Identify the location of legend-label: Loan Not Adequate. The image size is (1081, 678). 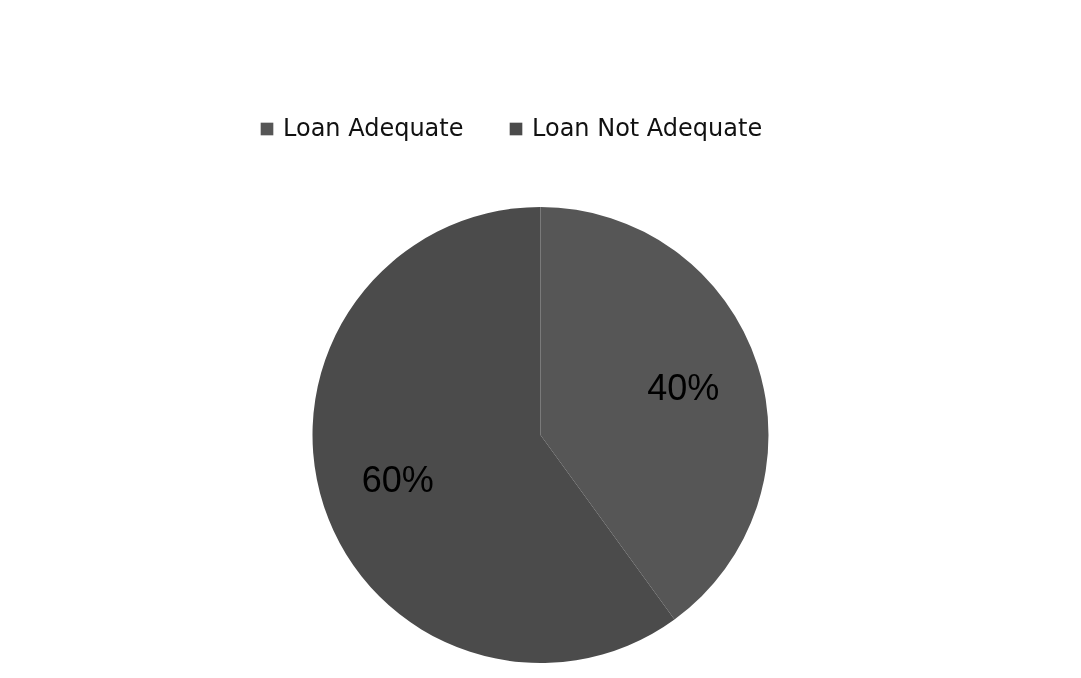
(647, 128).